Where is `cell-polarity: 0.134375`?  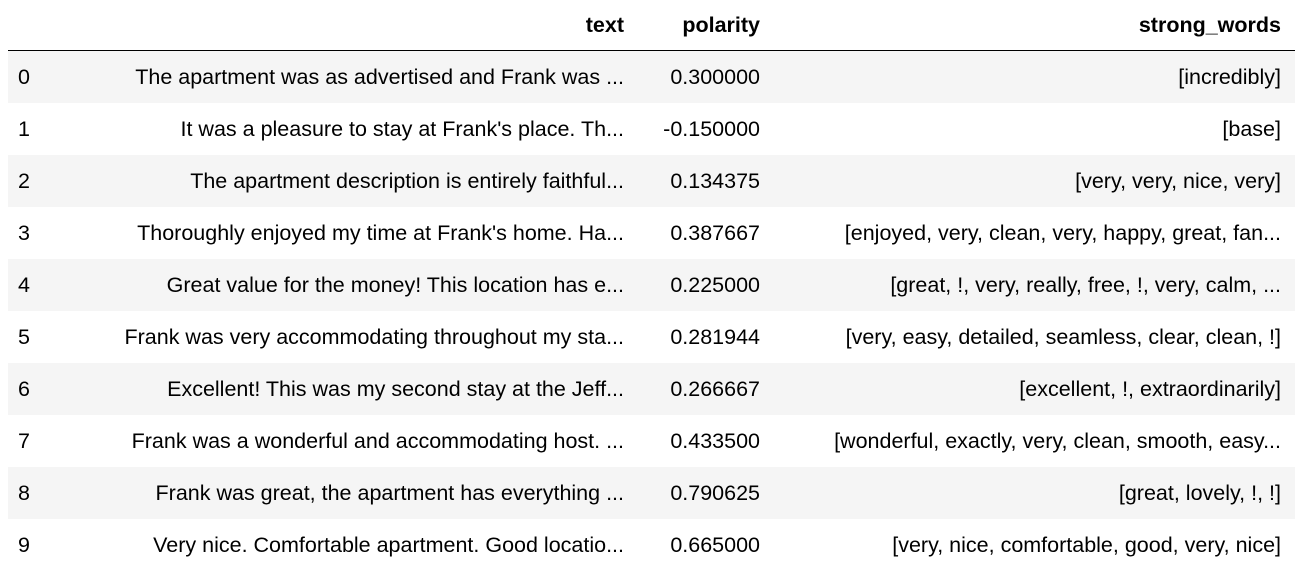
cell-polarity: 0.134375 is located at coordinates (706, 181).